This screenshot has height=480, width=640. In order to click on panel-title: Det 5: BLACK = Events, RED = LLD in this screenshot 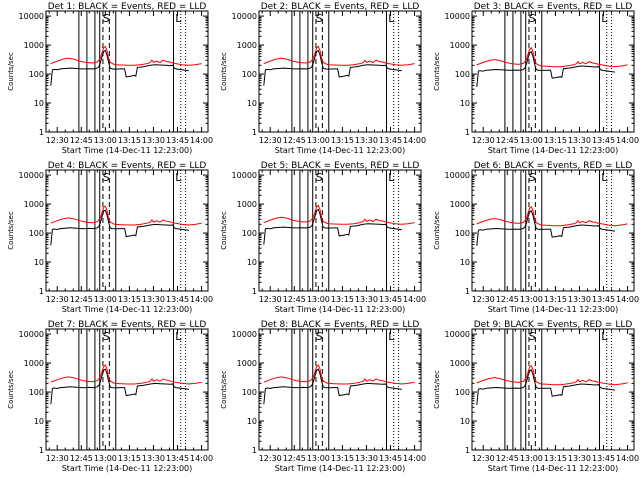, I will do `click(340, 166)`.